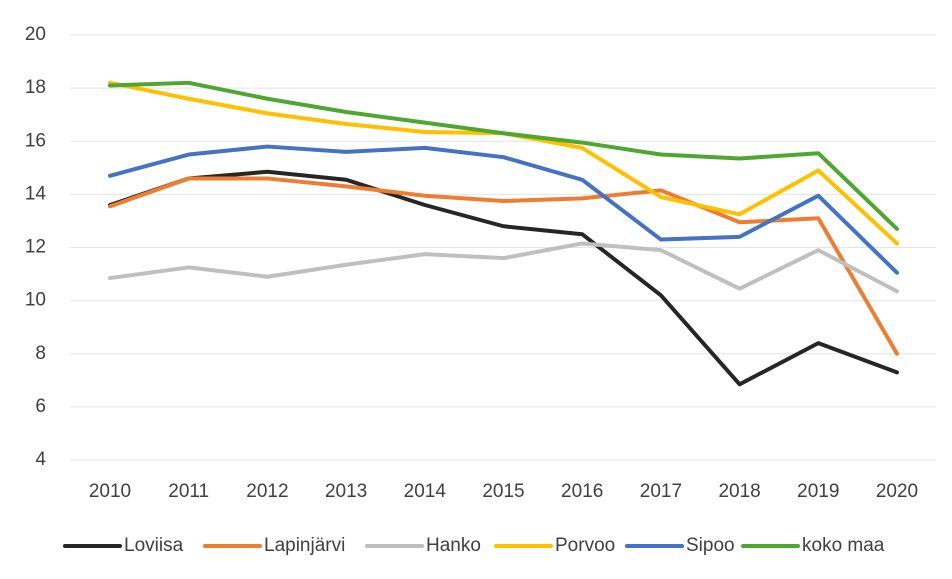 The width and height of the screenshot is (952, 579). What do you see at coordinates (346, 491) in the screenshot?
I see `x-tick-label: 2013` at bounding box center [346, 491].